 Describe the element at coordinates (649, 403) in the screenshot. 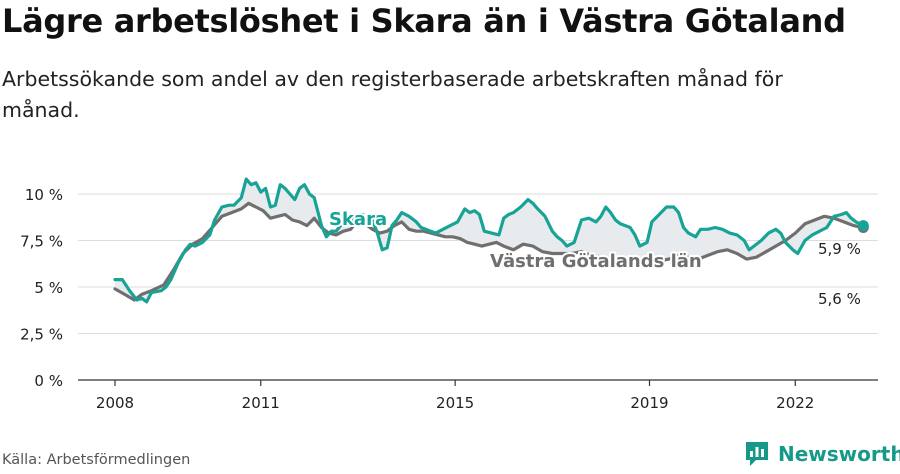

I see `x-tick-label: 2019` at that location.